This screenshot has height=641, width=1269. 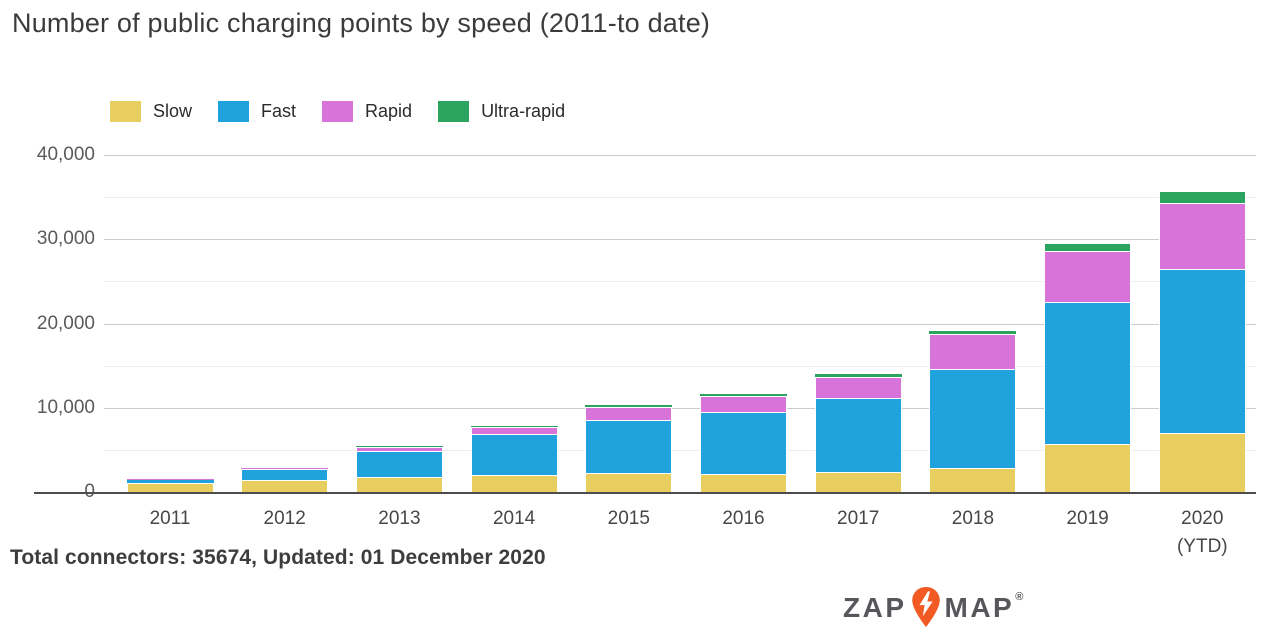 What do you see at coordinates (47, 492) in the screenshot?
I see `y-axis-tick-label: 0` at bounding box center [47, 492].